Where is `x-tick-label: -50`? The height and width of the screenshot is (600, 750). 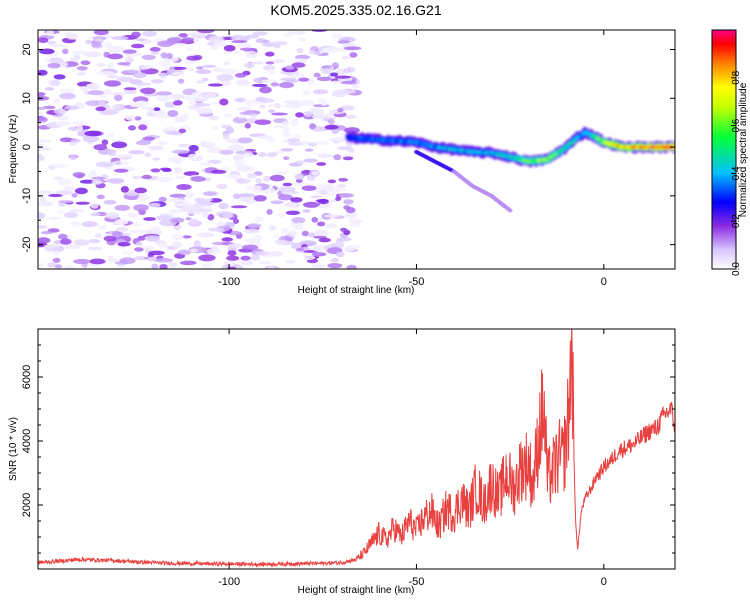
x-tick-label: -50 is located at coordinates (416, 282).